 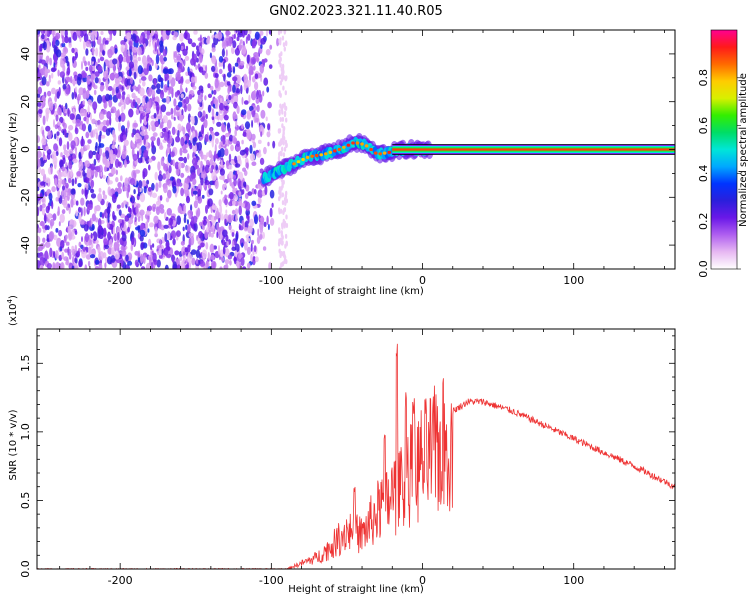 I want to click on colorbar-tick-label: 0.6, so click(x=703, y=126).